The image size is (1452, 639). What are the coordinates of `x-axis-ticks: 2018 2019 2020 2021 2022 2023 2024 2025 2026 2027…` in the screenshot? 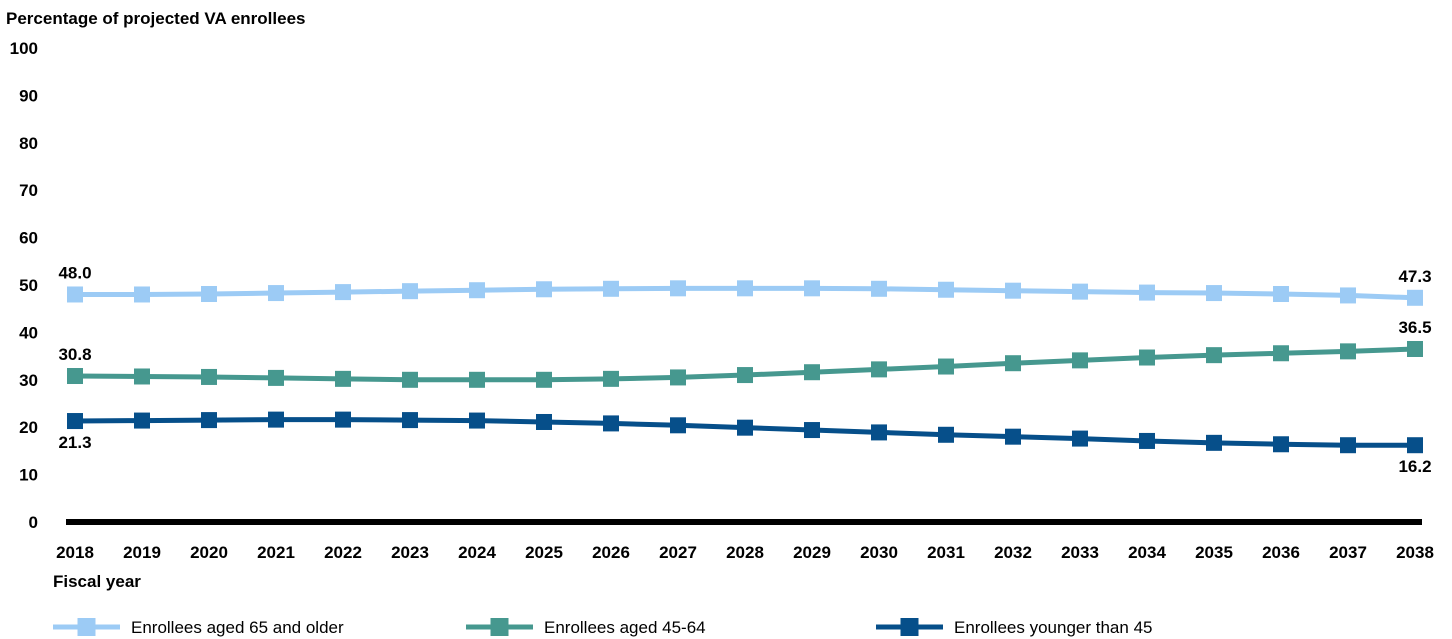 It's located at (745, 552).